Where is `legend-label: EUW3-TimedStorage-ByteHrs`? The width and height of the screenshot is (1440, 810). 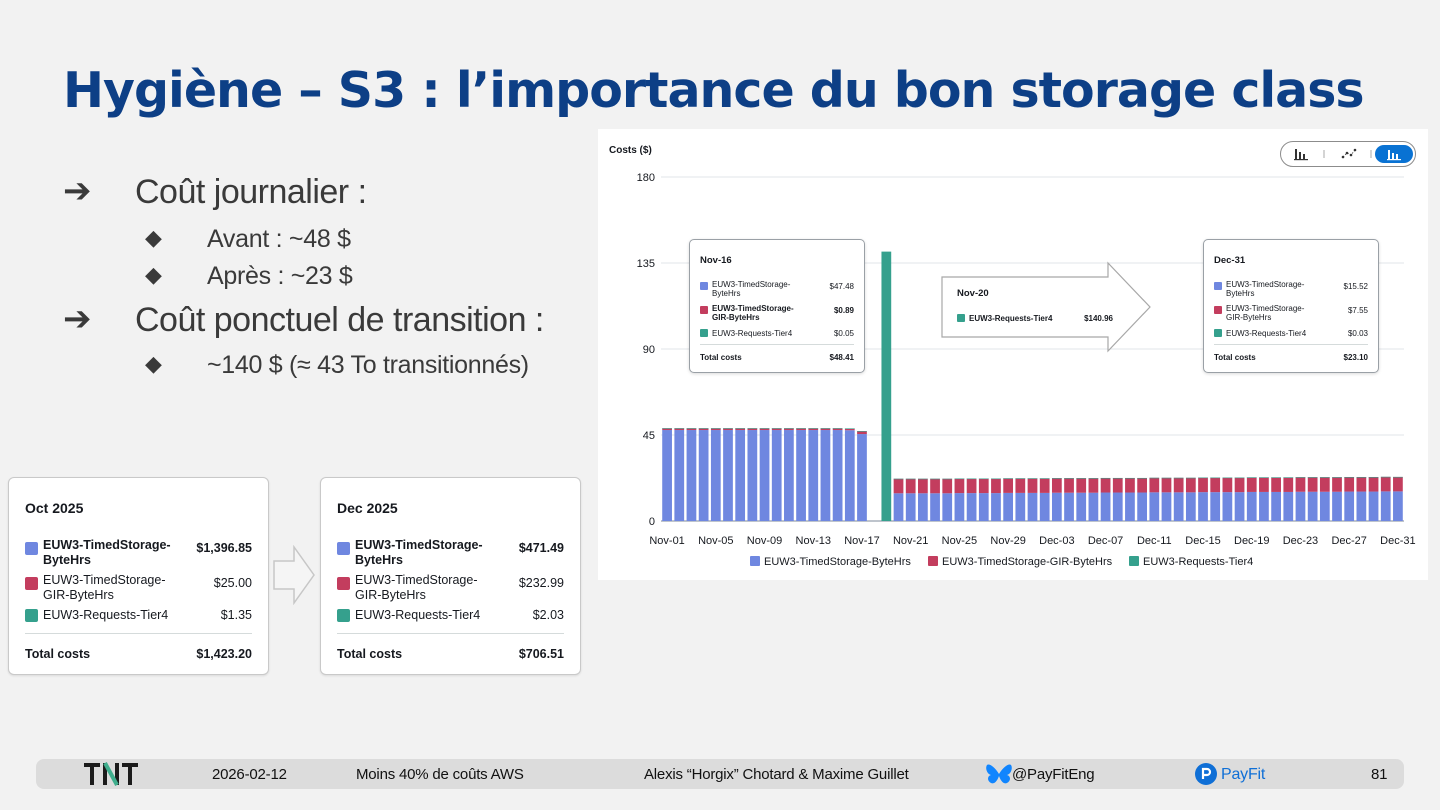 legend-label: EUW3-TimedStorage-ByteHrs is located at coordinates (837, 562).